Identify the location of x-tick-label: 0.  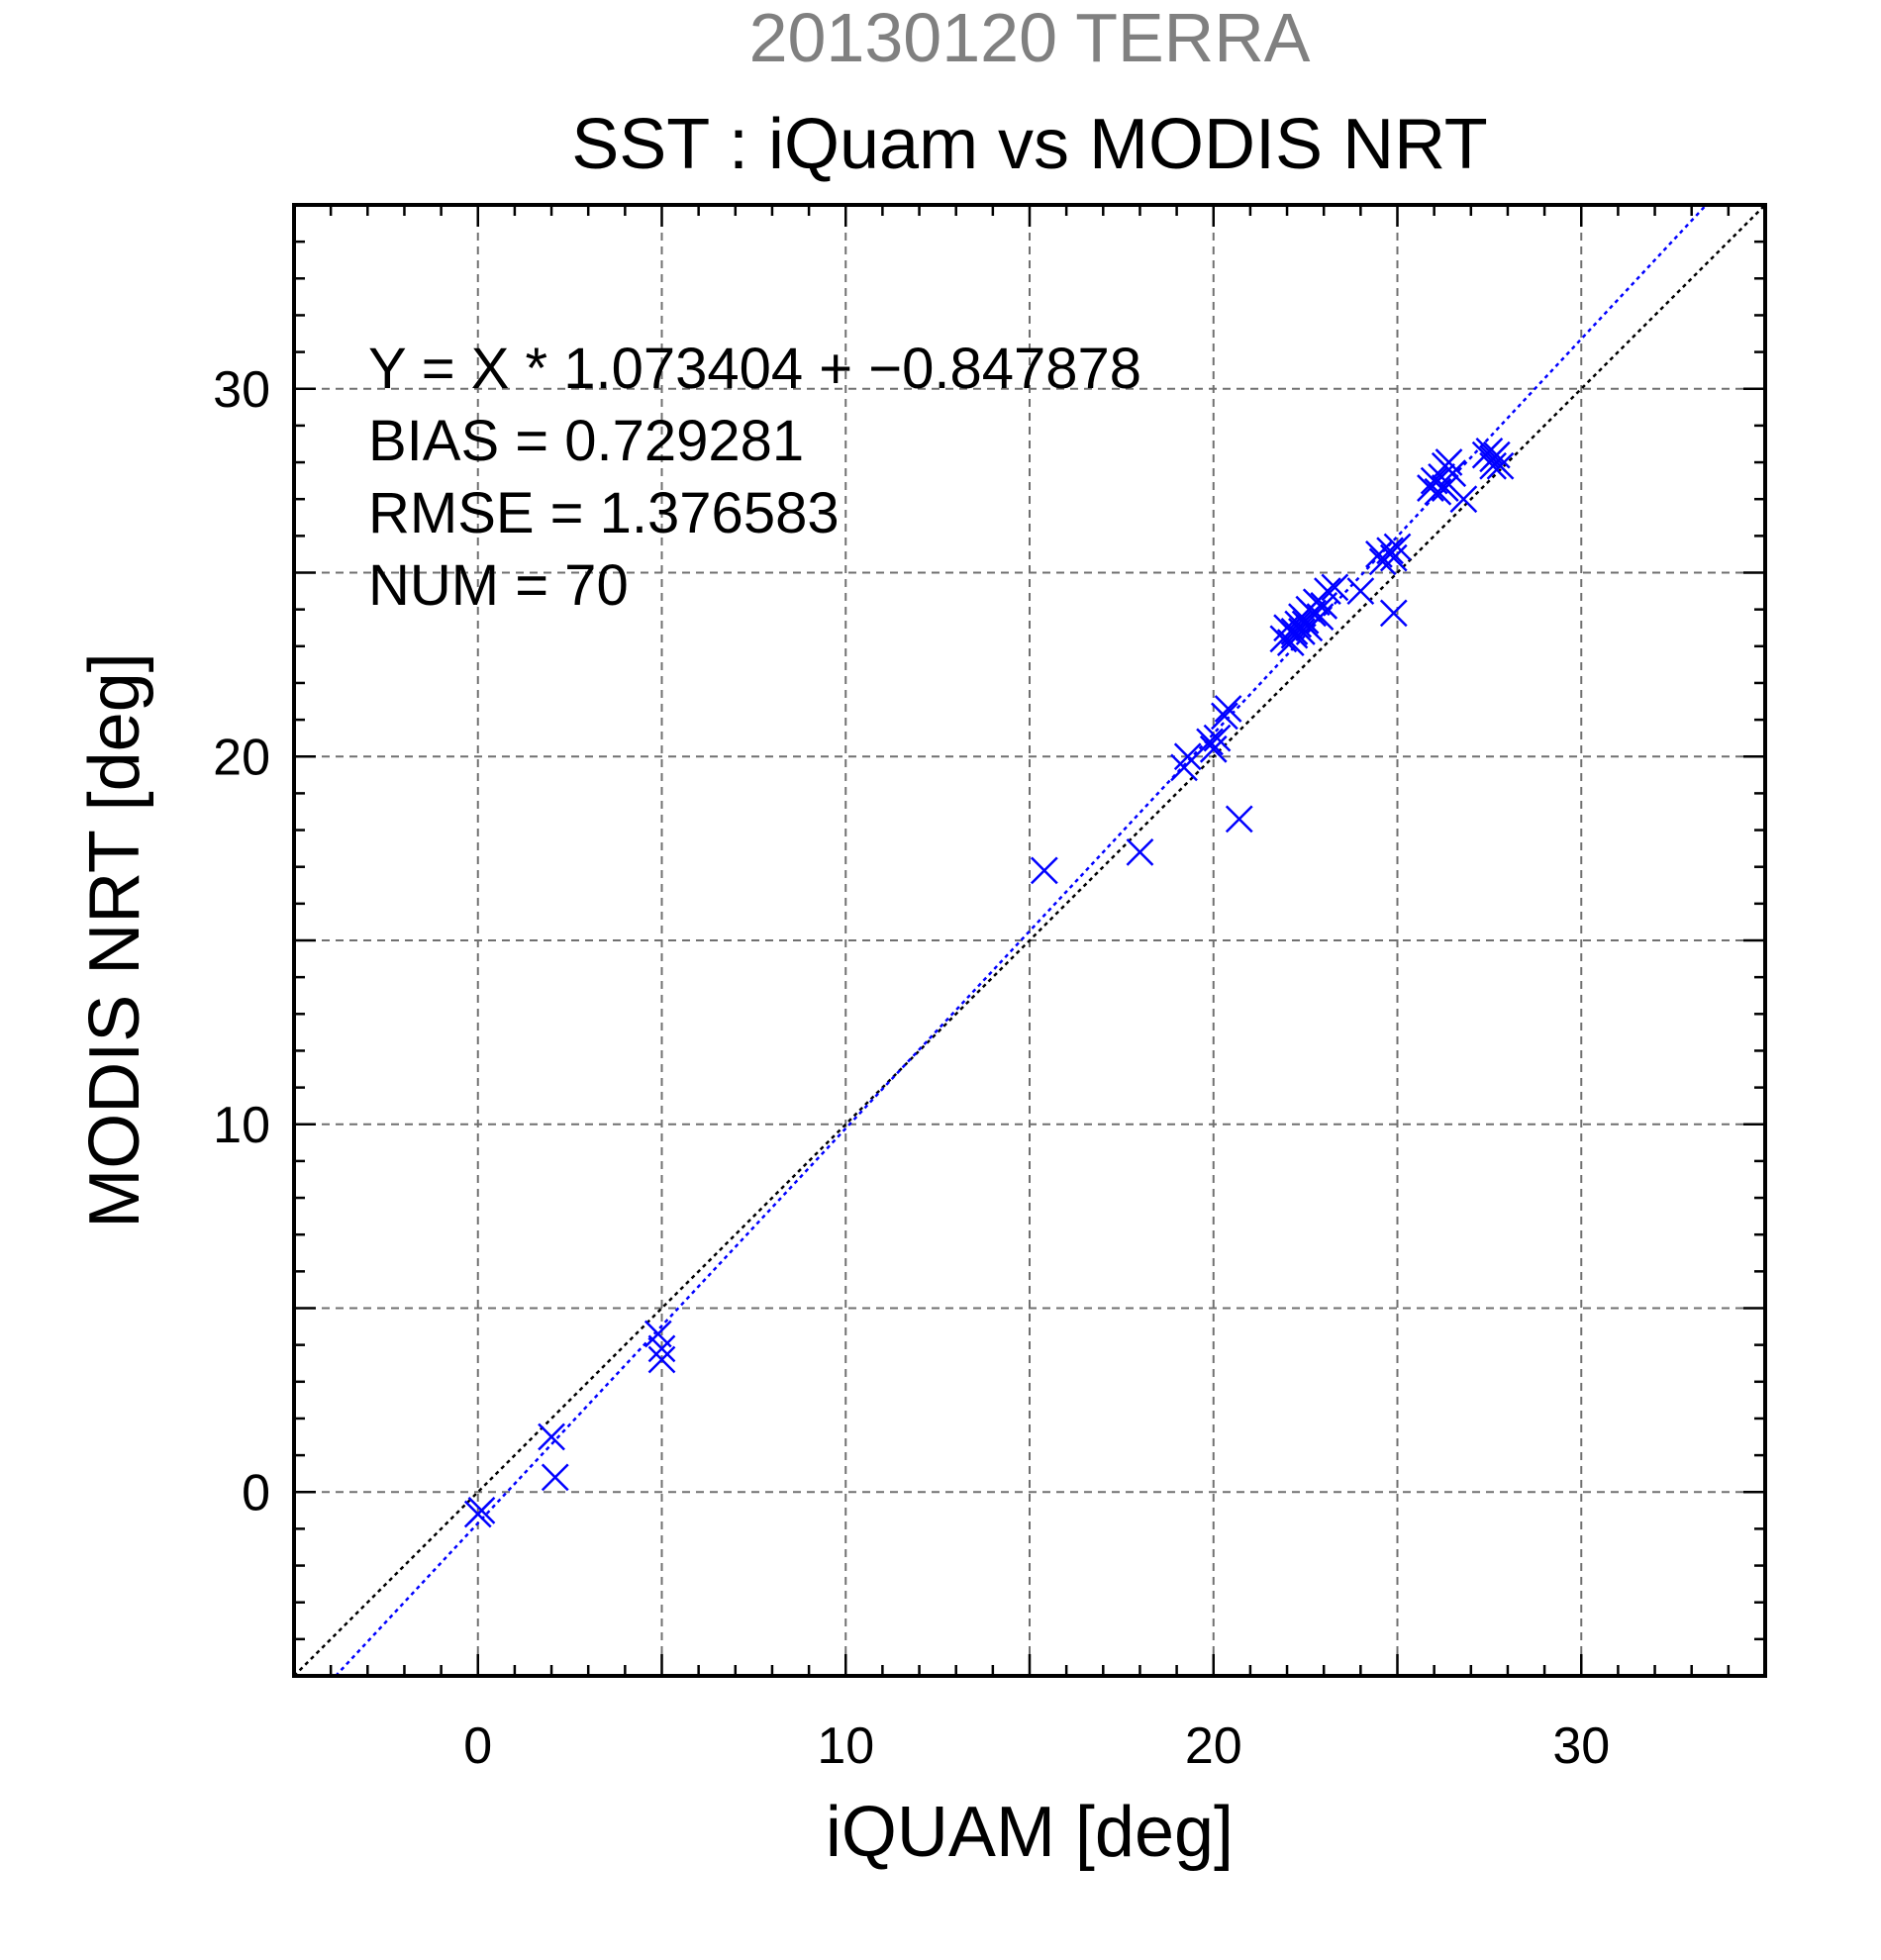
(477, 1746).